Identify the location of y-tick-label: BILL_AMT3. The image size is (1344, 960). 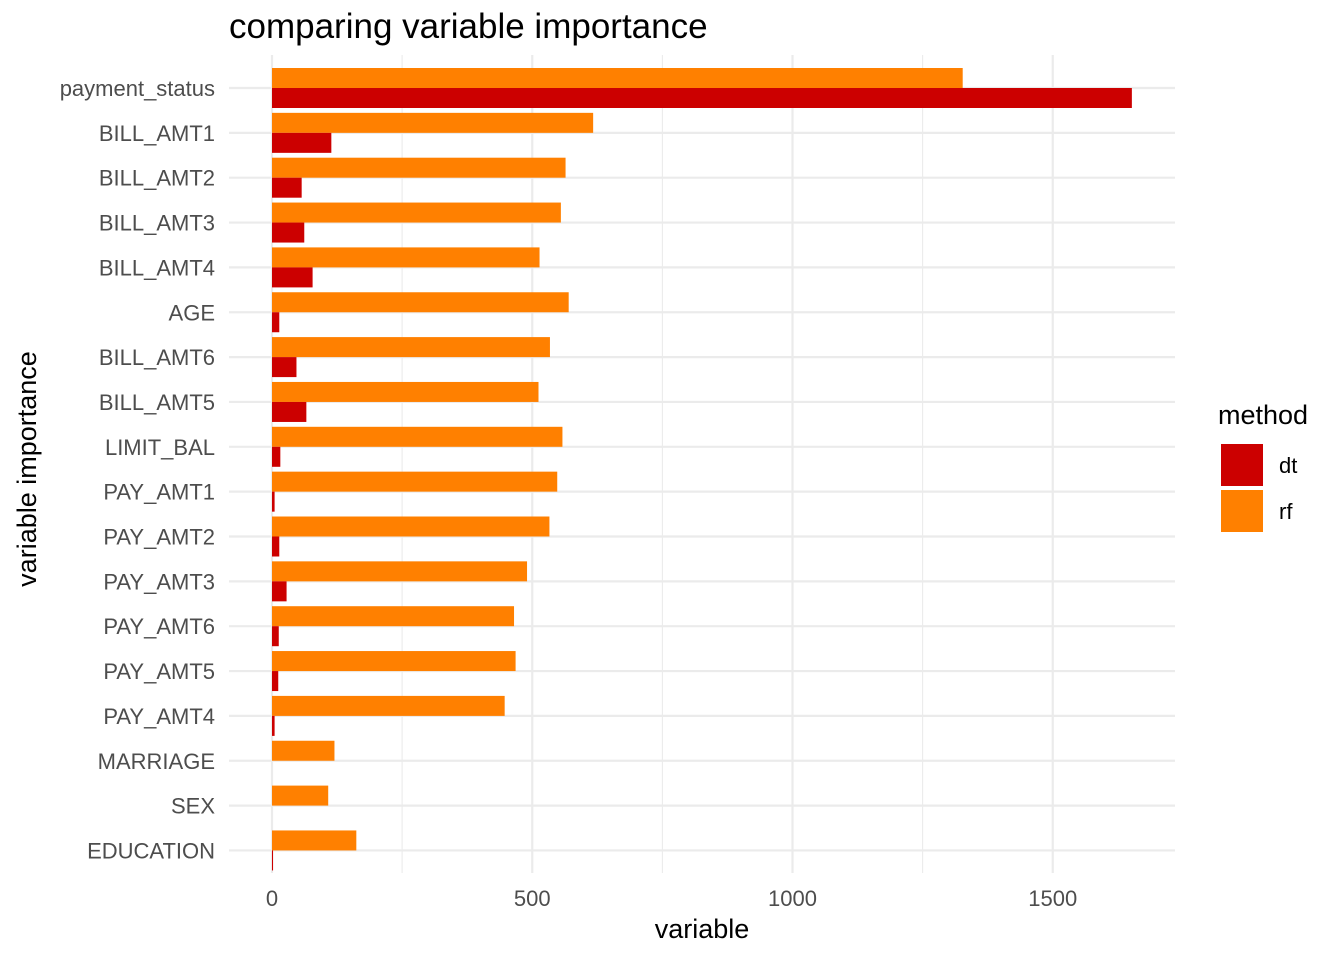
(157, 223).